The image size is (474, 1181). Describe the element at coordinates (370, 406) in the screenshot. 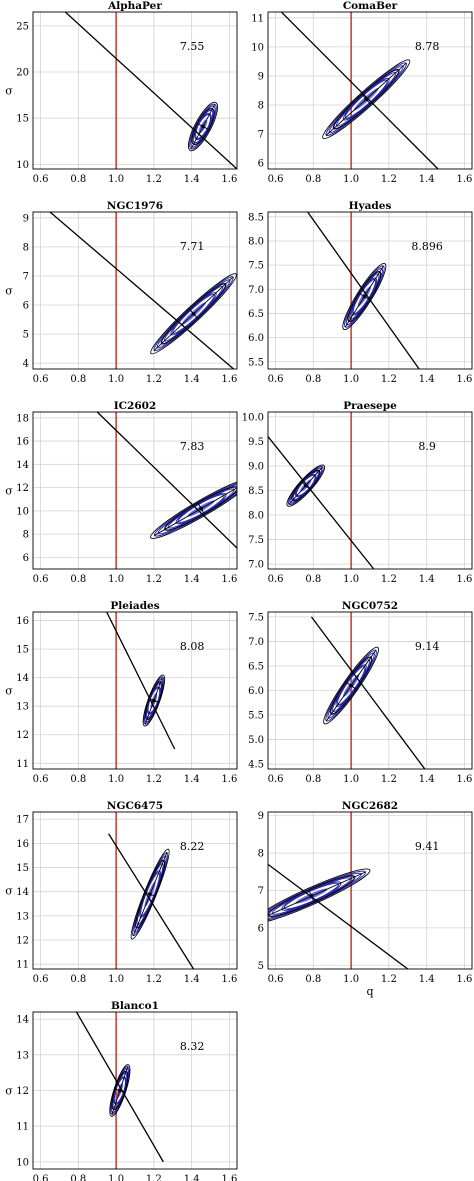

I see `panel-title: Praesepe` at that location.